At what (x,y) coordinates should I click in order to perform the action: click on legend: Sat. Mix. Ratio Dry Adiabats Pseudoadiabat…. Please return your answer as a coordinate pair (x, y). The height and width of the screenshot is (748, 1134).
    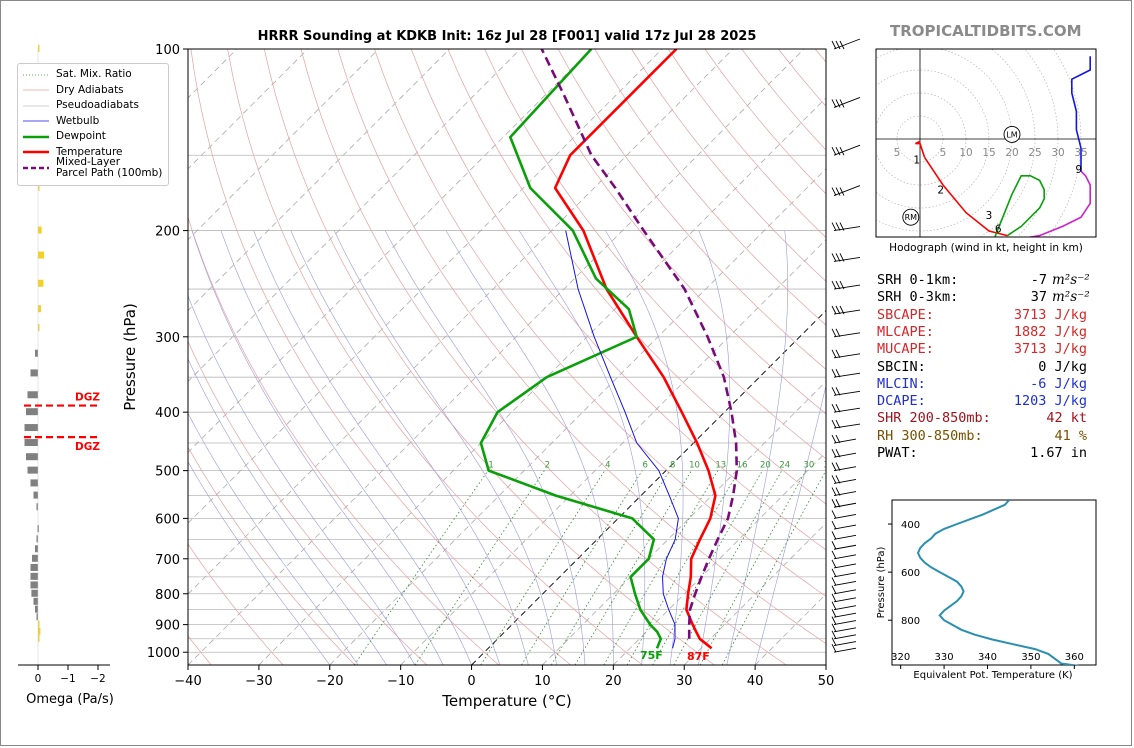
    Looking at the image, I should click on (93, 124).